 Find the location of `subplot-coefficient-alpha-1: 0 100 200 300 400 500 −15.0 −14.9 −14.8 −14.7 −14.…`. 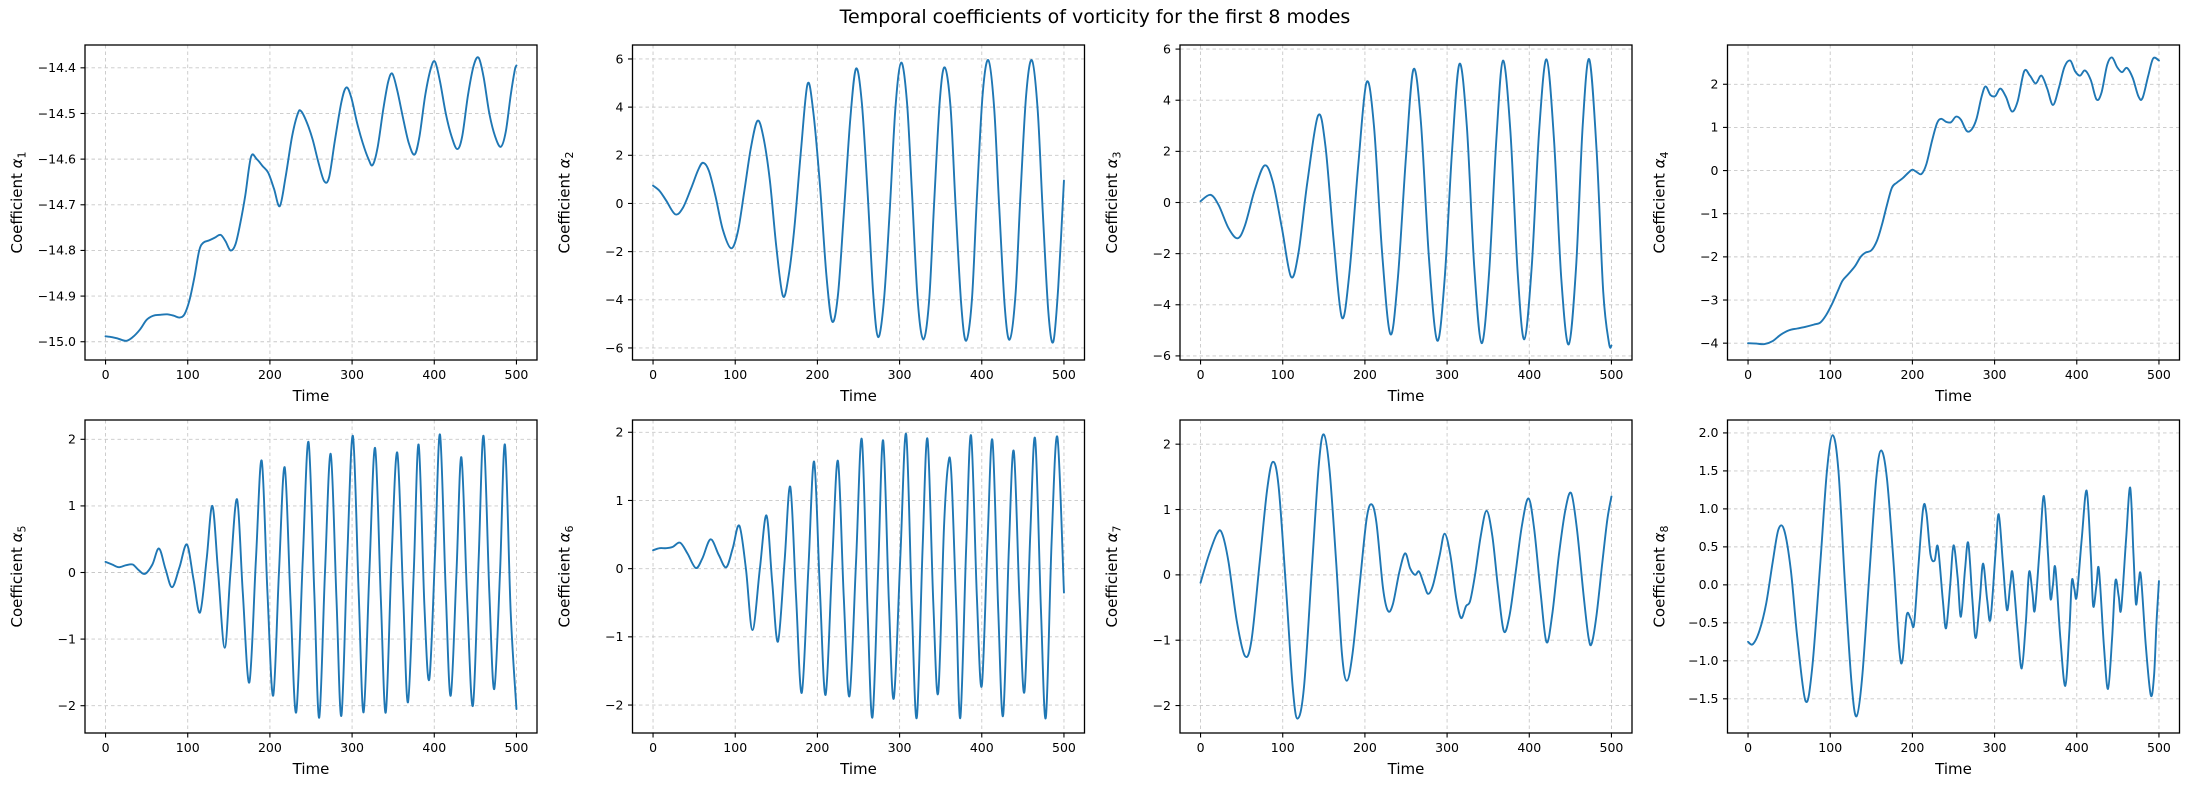

subplot-coefficient-alpha-1: 0 100 200 300 400 500 −15.0 −14.9 −14.8 −14.7 −14.… is located at coordinates (273, 224).